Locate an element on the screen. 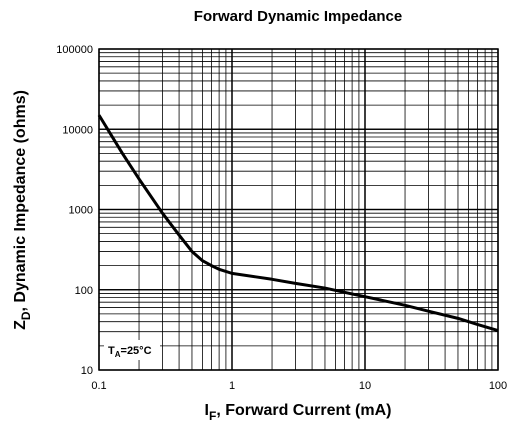 This screenshot has height=428, width=511. y-tick-label: 1000 is located at coordinates (81, 211).